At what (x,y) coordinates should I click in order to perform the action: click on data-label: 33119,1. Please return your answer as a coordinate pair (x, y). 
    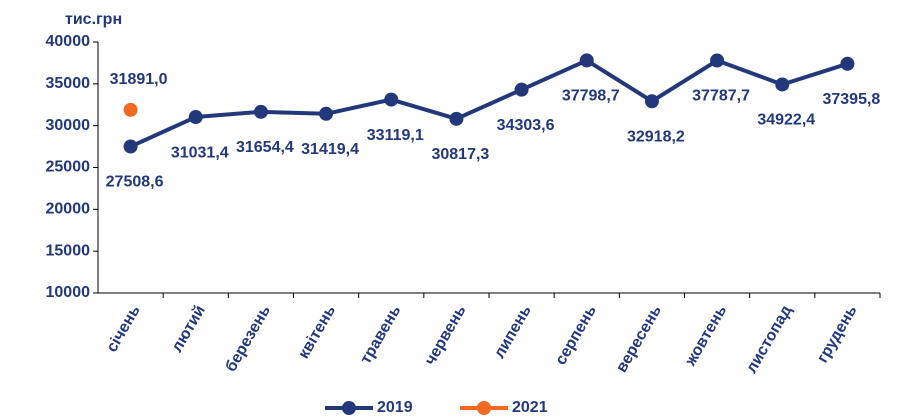
    Looking at the image, I should click on (395, 135).